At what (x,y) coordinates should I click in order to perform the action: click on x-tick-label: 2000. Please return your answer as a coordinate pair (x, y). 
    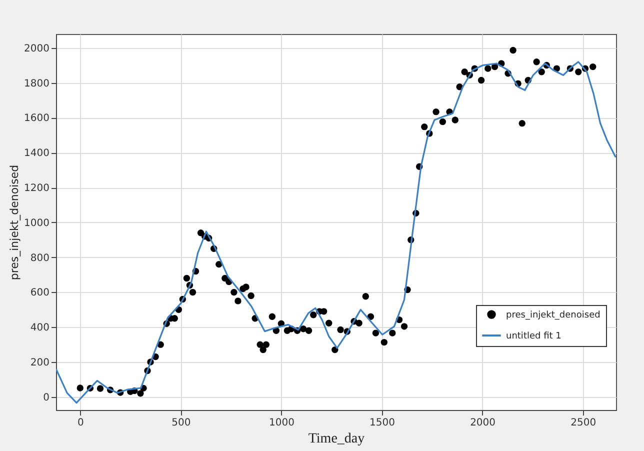
    Looking at the image, I should click on (483, 423).